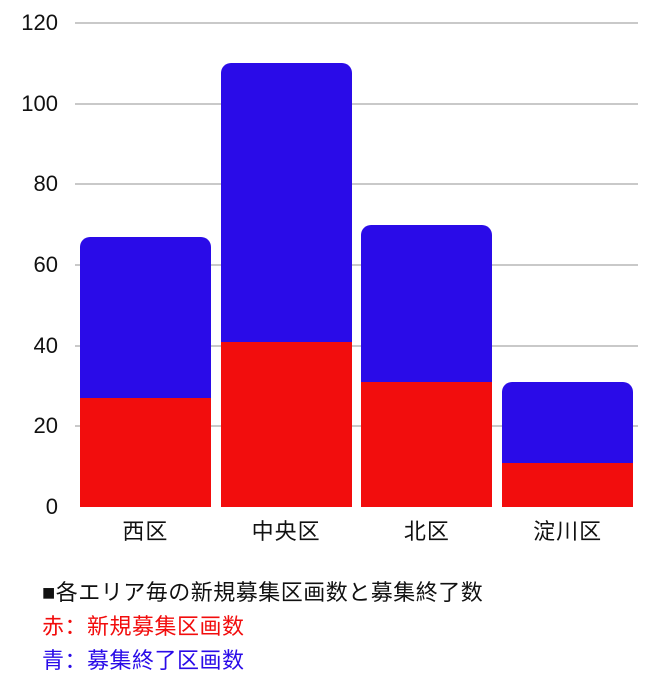  Describe the element at coordinates (262, 627) in the screenshot. I see `chart-caption: ■各エリア毎の新規募集区画数と募集終了数 赤：新規募集区画数 青：募集終了区画数` at that location.